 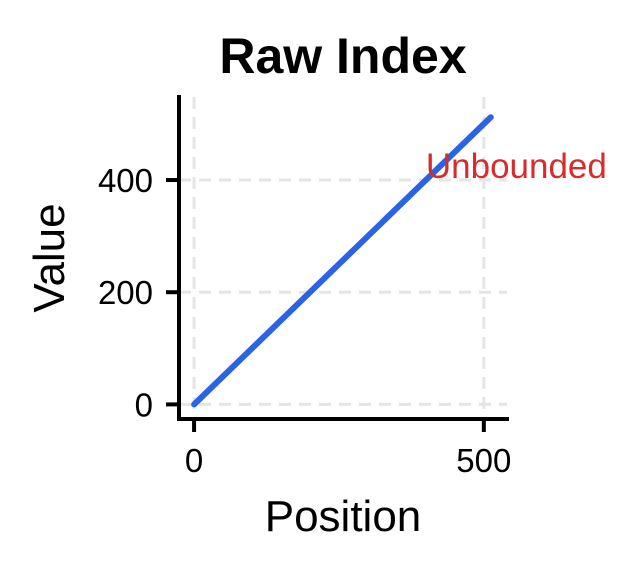 I want to click on x-tick-label-500: 500, so click(x=483, y=460).